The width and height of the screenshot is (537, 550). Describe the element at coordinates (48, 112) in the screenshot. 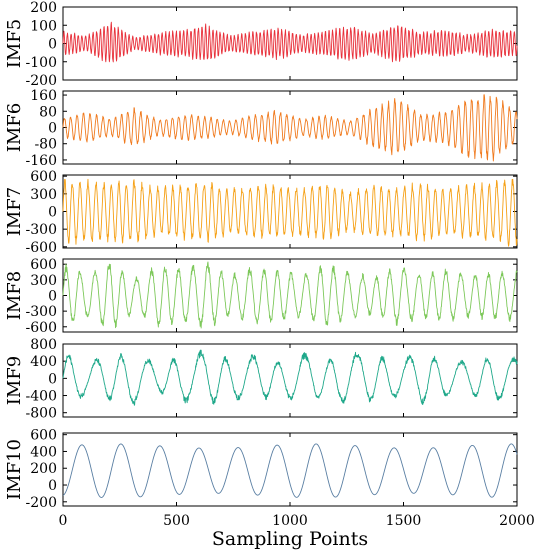

I see `y-tick-label: 80` at that location.